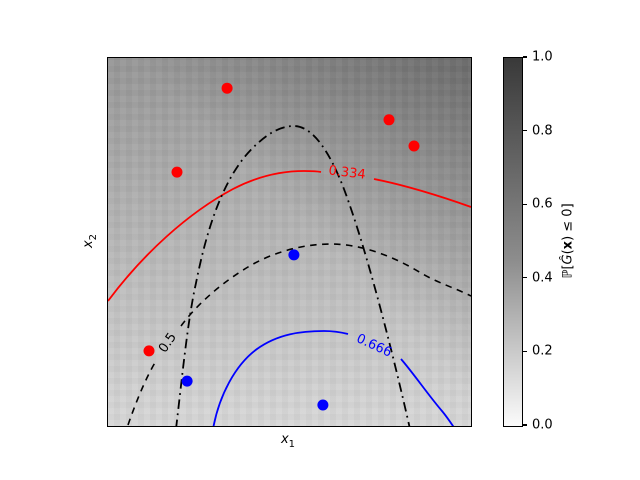 This screenshot has width=640, height=480. What do you see at coordinates (568, 245) in the screenshot?
I see `colorbar-label-x: x` at bounding box center [568, 245].